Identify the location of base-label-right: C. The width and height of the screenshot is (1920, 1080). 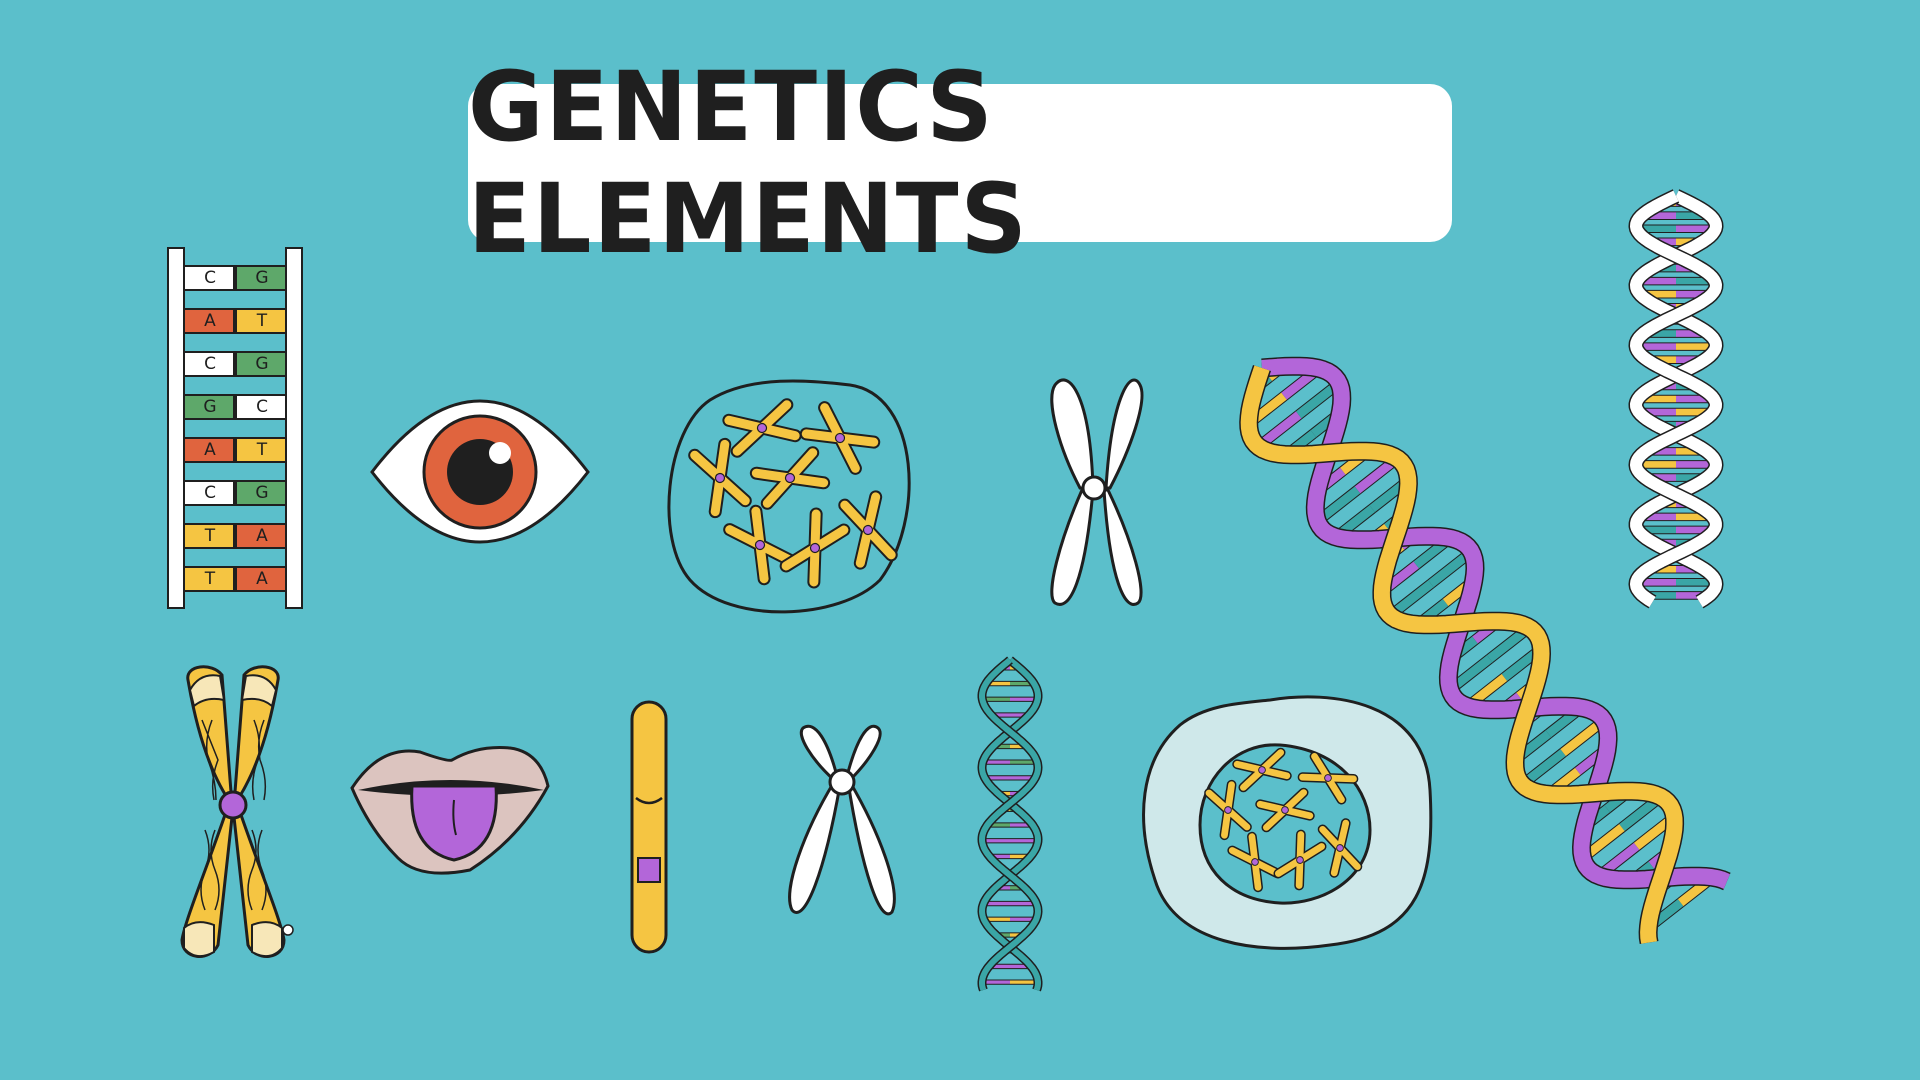
(262, 407).